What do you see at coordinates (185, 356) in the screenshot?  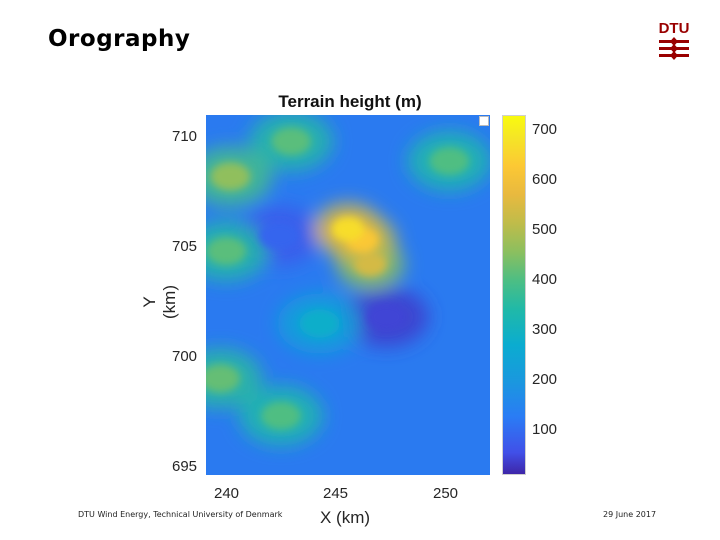 I see `y-tick-label: 700` at bounding box center [185, 356].